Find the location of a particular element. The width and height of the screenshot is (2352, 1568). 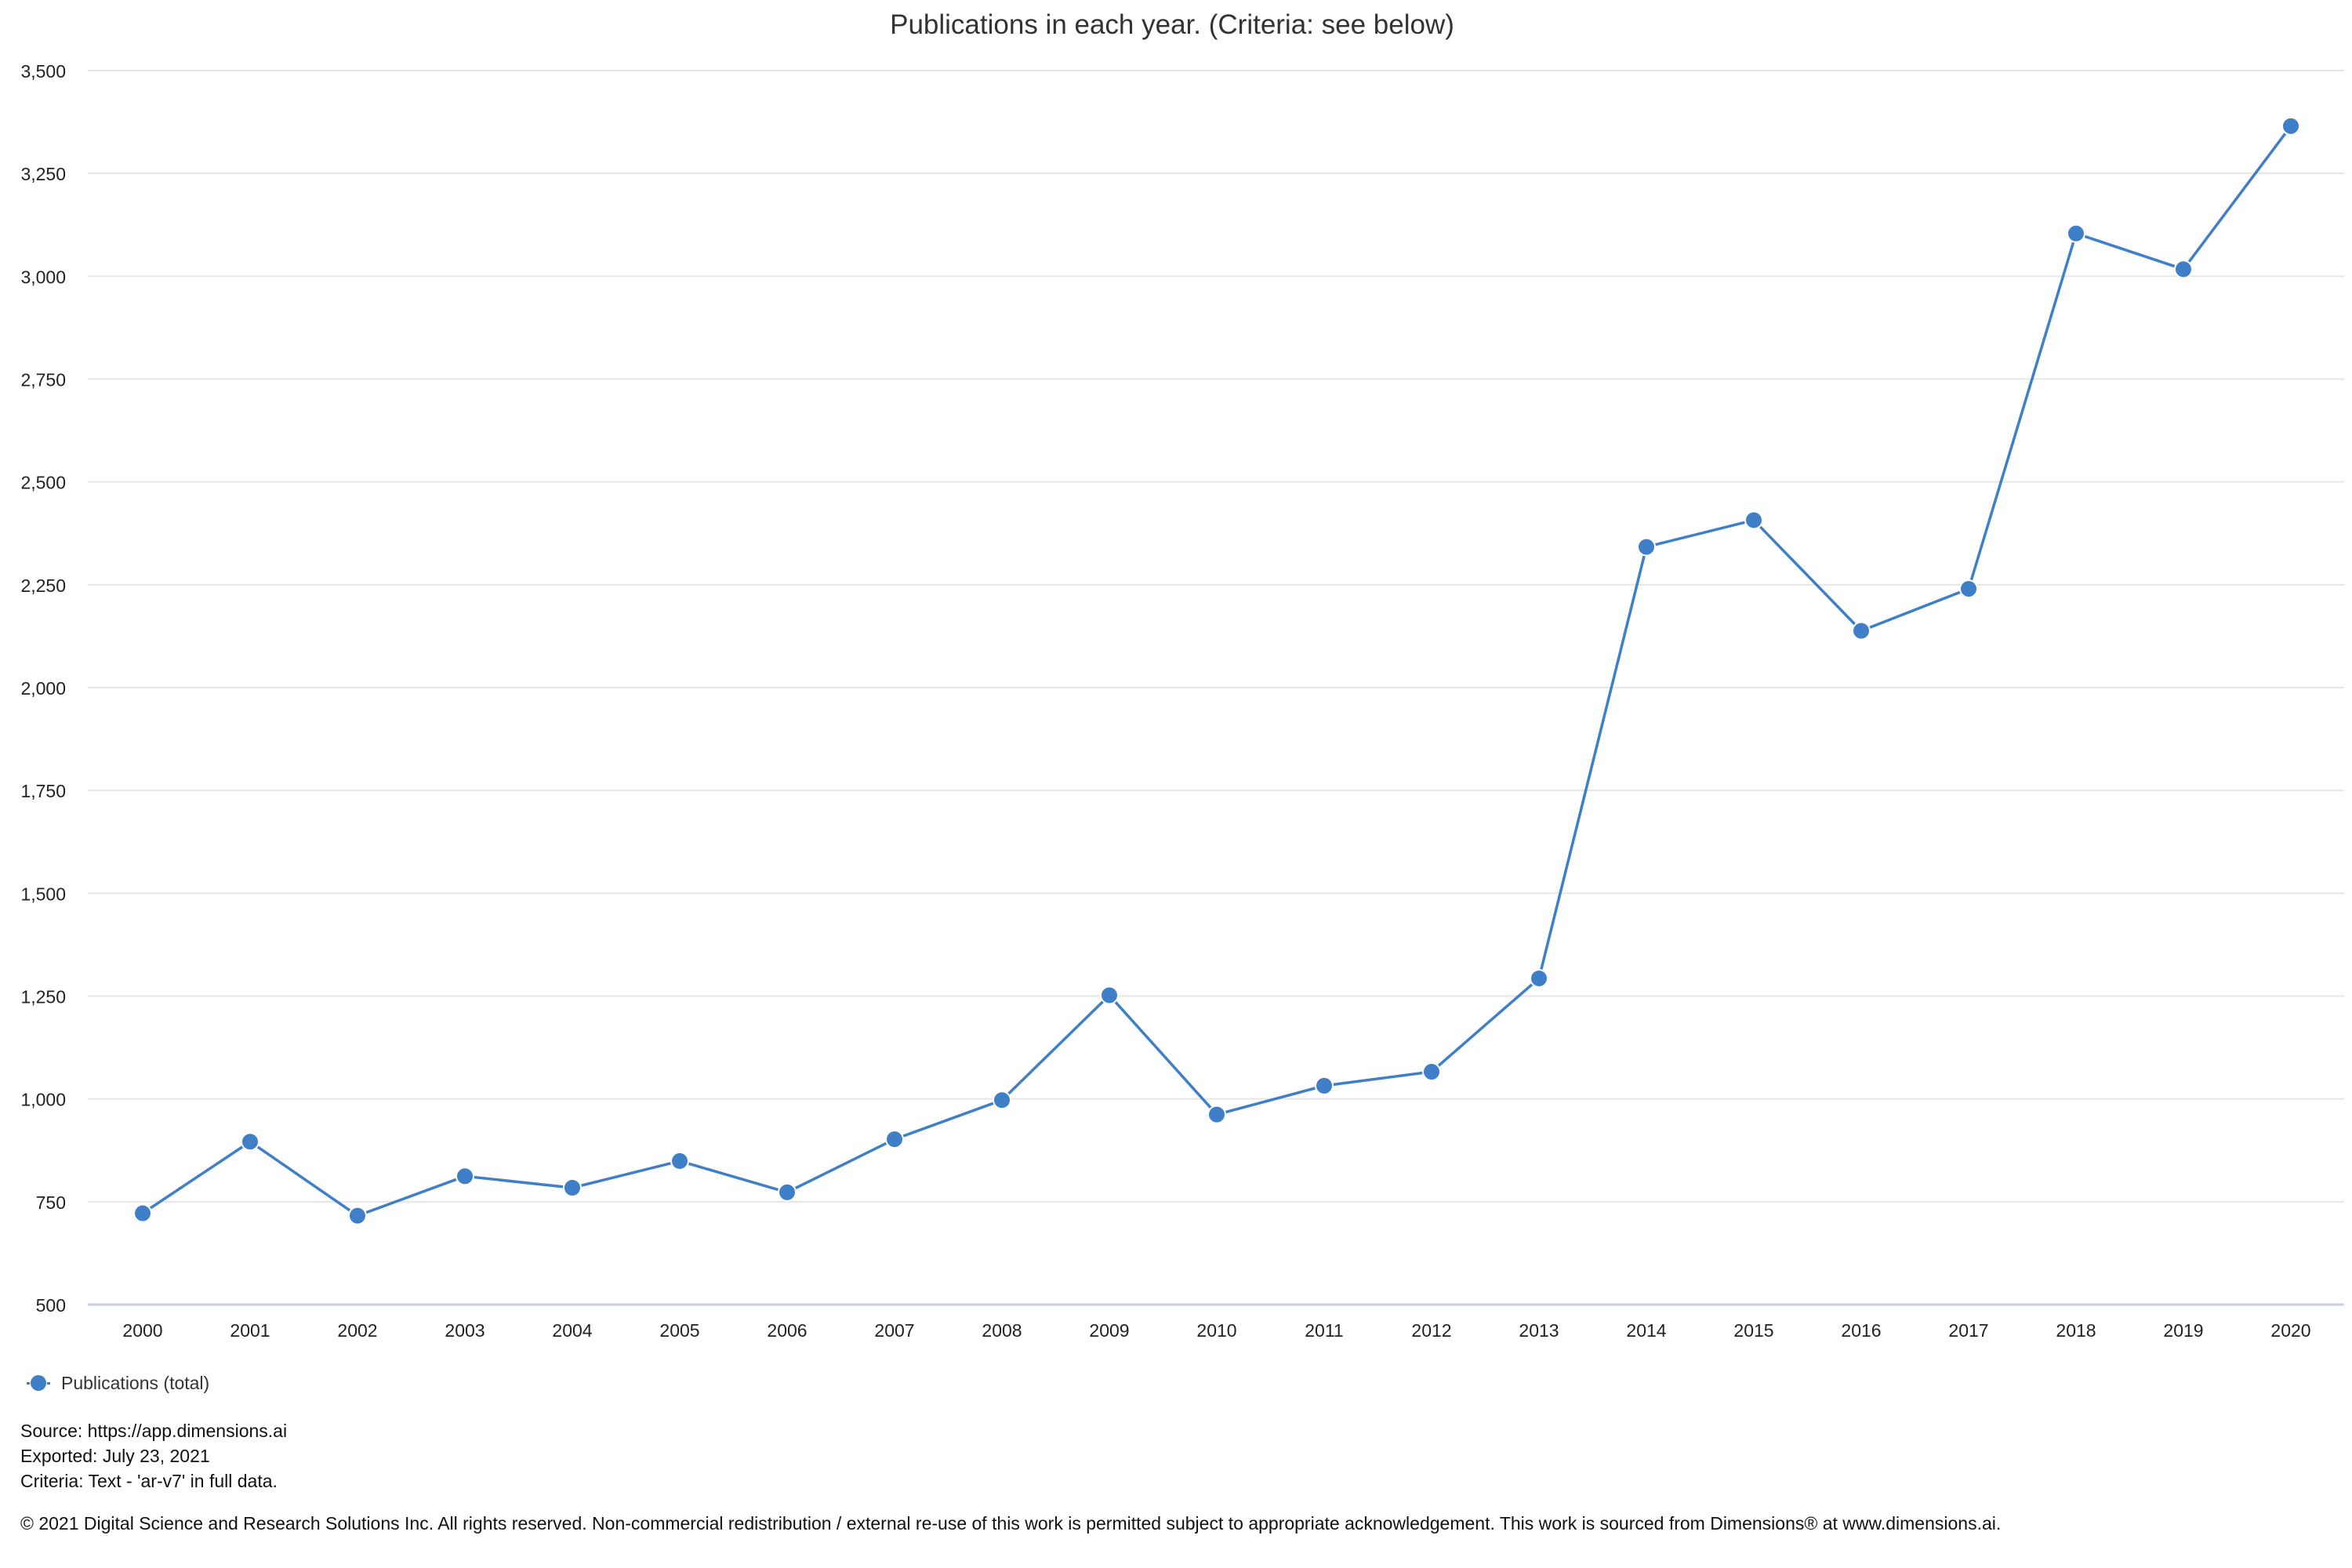

x-tick-label: 2008 is located at coordinates (1002, 1330).